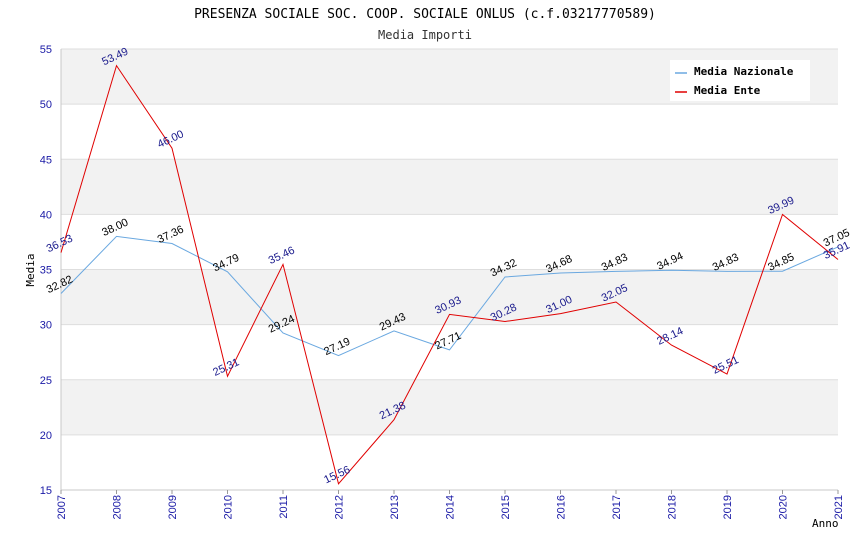 The width and height of the screenshot is (850, 550). What do you see at coordinates (46, 436) in the screenshot?
I see `y-tick-label: 20` at bounding box center [46, 436].